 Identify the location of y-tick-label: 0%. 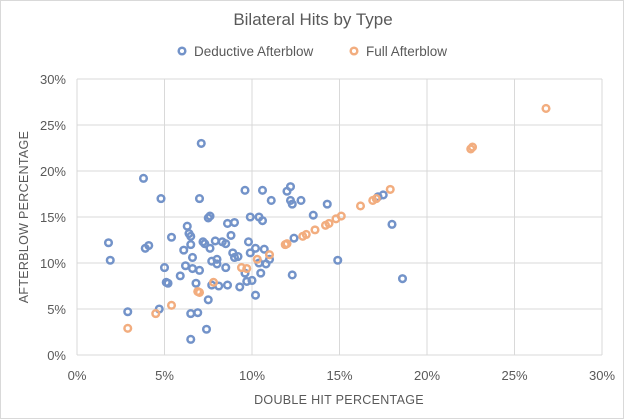
(56, 355).